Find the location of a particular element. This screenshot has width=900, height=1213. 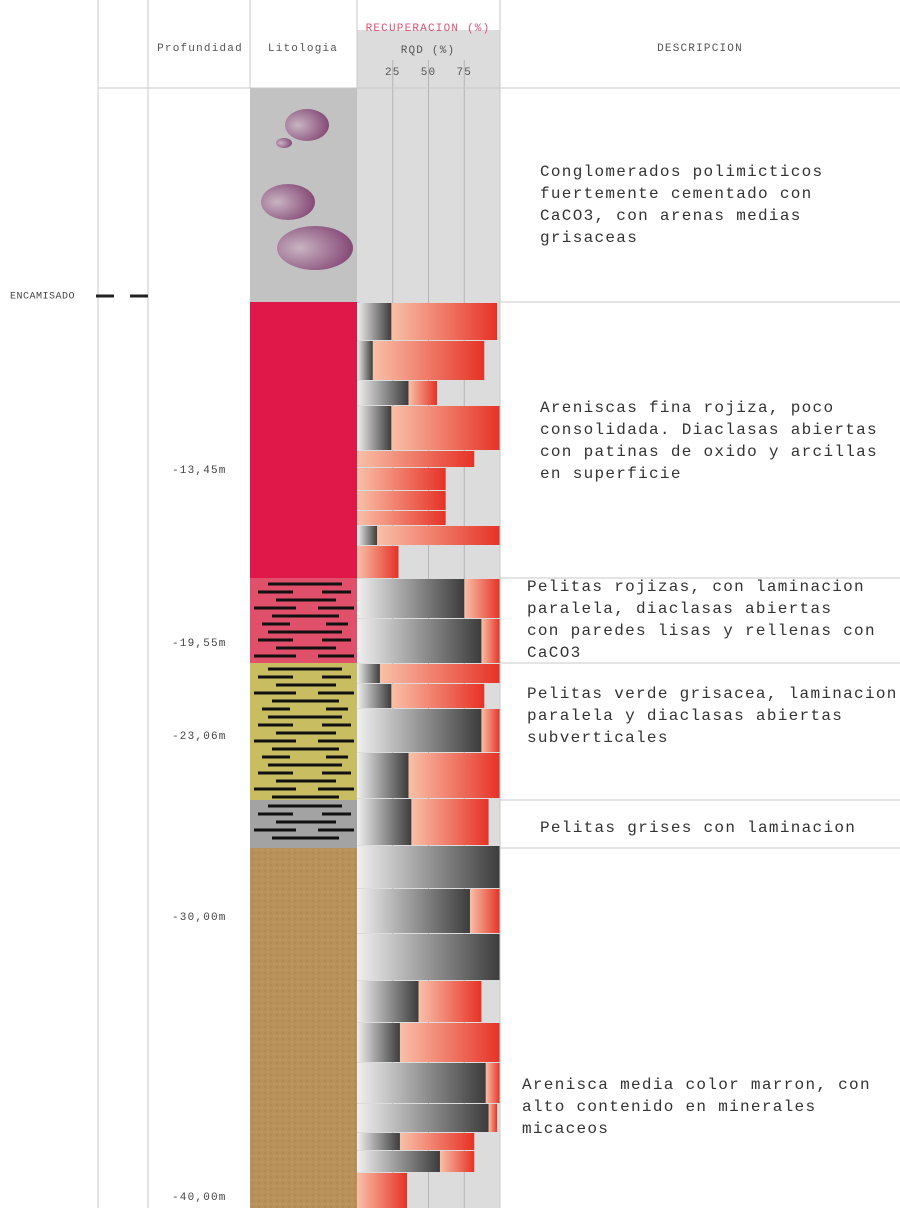

description-line: con patinas de oxido y arcillas is located at coordinates (709, 452).